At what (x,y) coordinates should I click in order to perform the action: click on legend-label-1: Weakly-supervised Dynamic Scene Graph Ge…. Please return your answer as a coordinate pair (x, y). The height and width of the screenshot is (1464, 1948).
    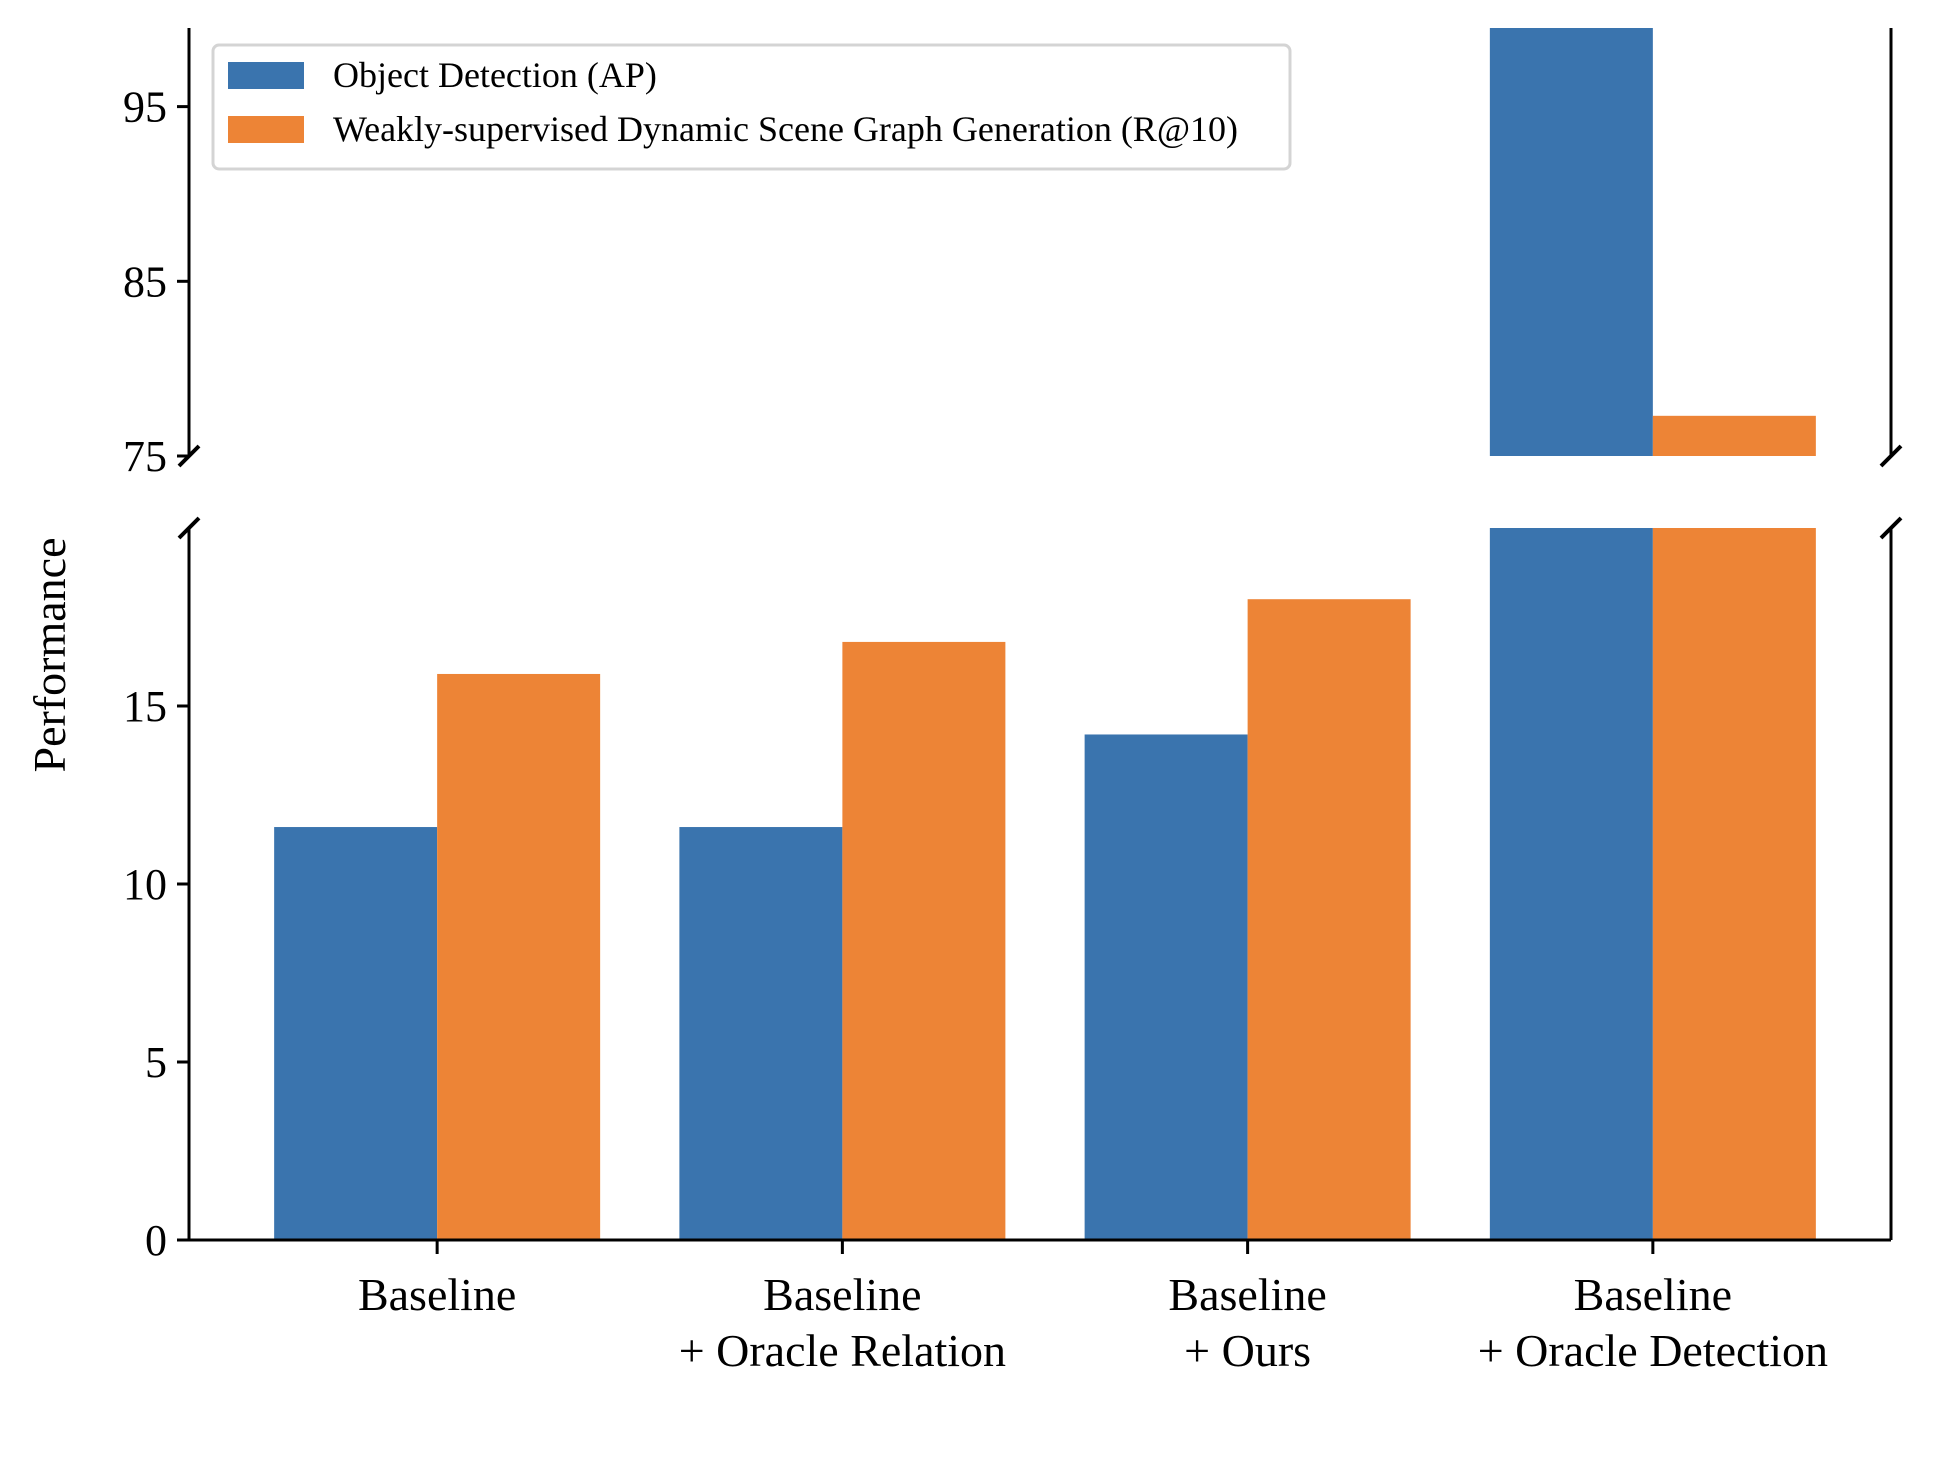
    Looking at the image, I should click on (785, 129).